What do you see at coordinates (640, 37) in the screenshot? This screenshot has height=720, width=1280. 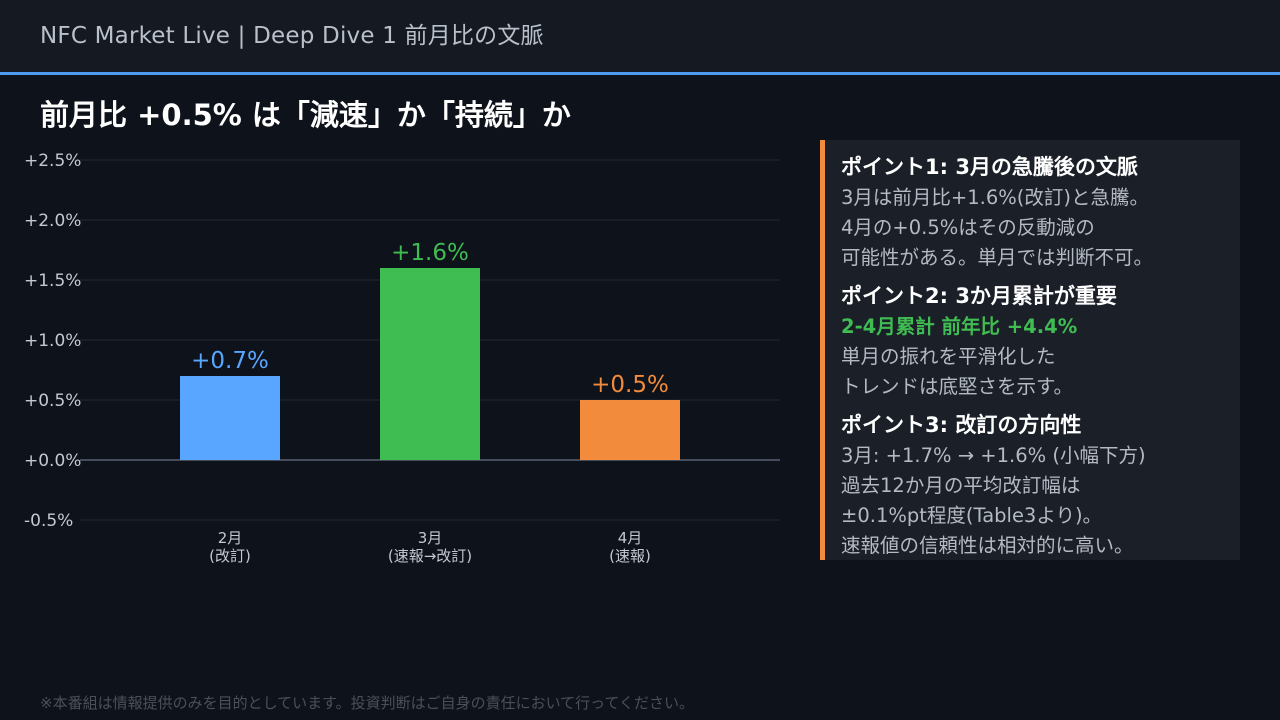 I see `header-bar: NFC Market Live | Deep Dive 1 前月比の文脈` at bounding box center [640, 37].